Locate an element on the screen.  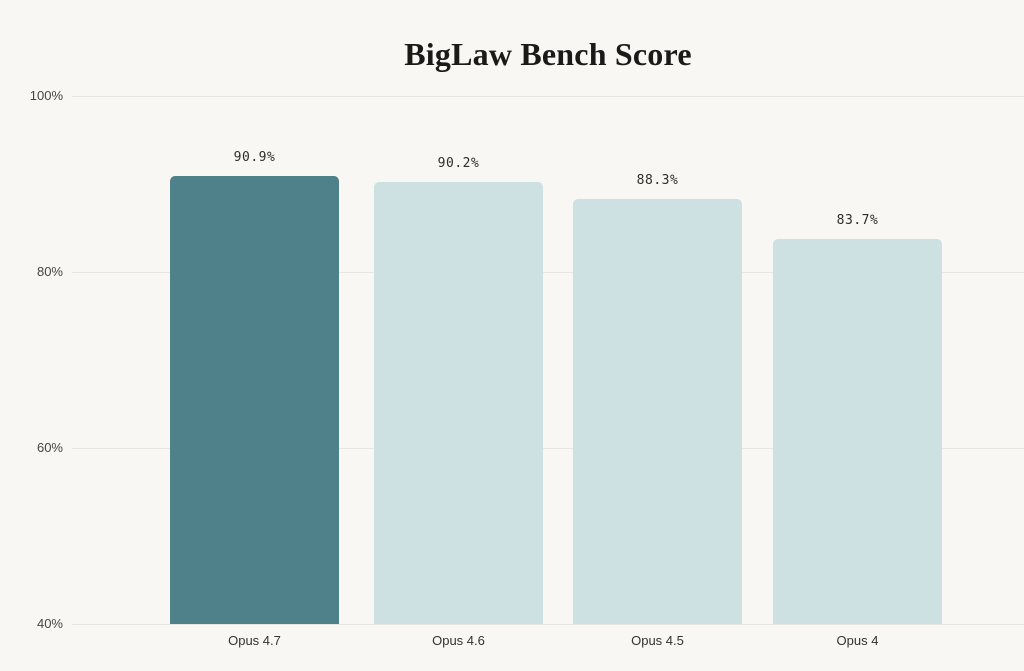
x-axis-category-label: Opus 4 is located at coordinates (857, 640).